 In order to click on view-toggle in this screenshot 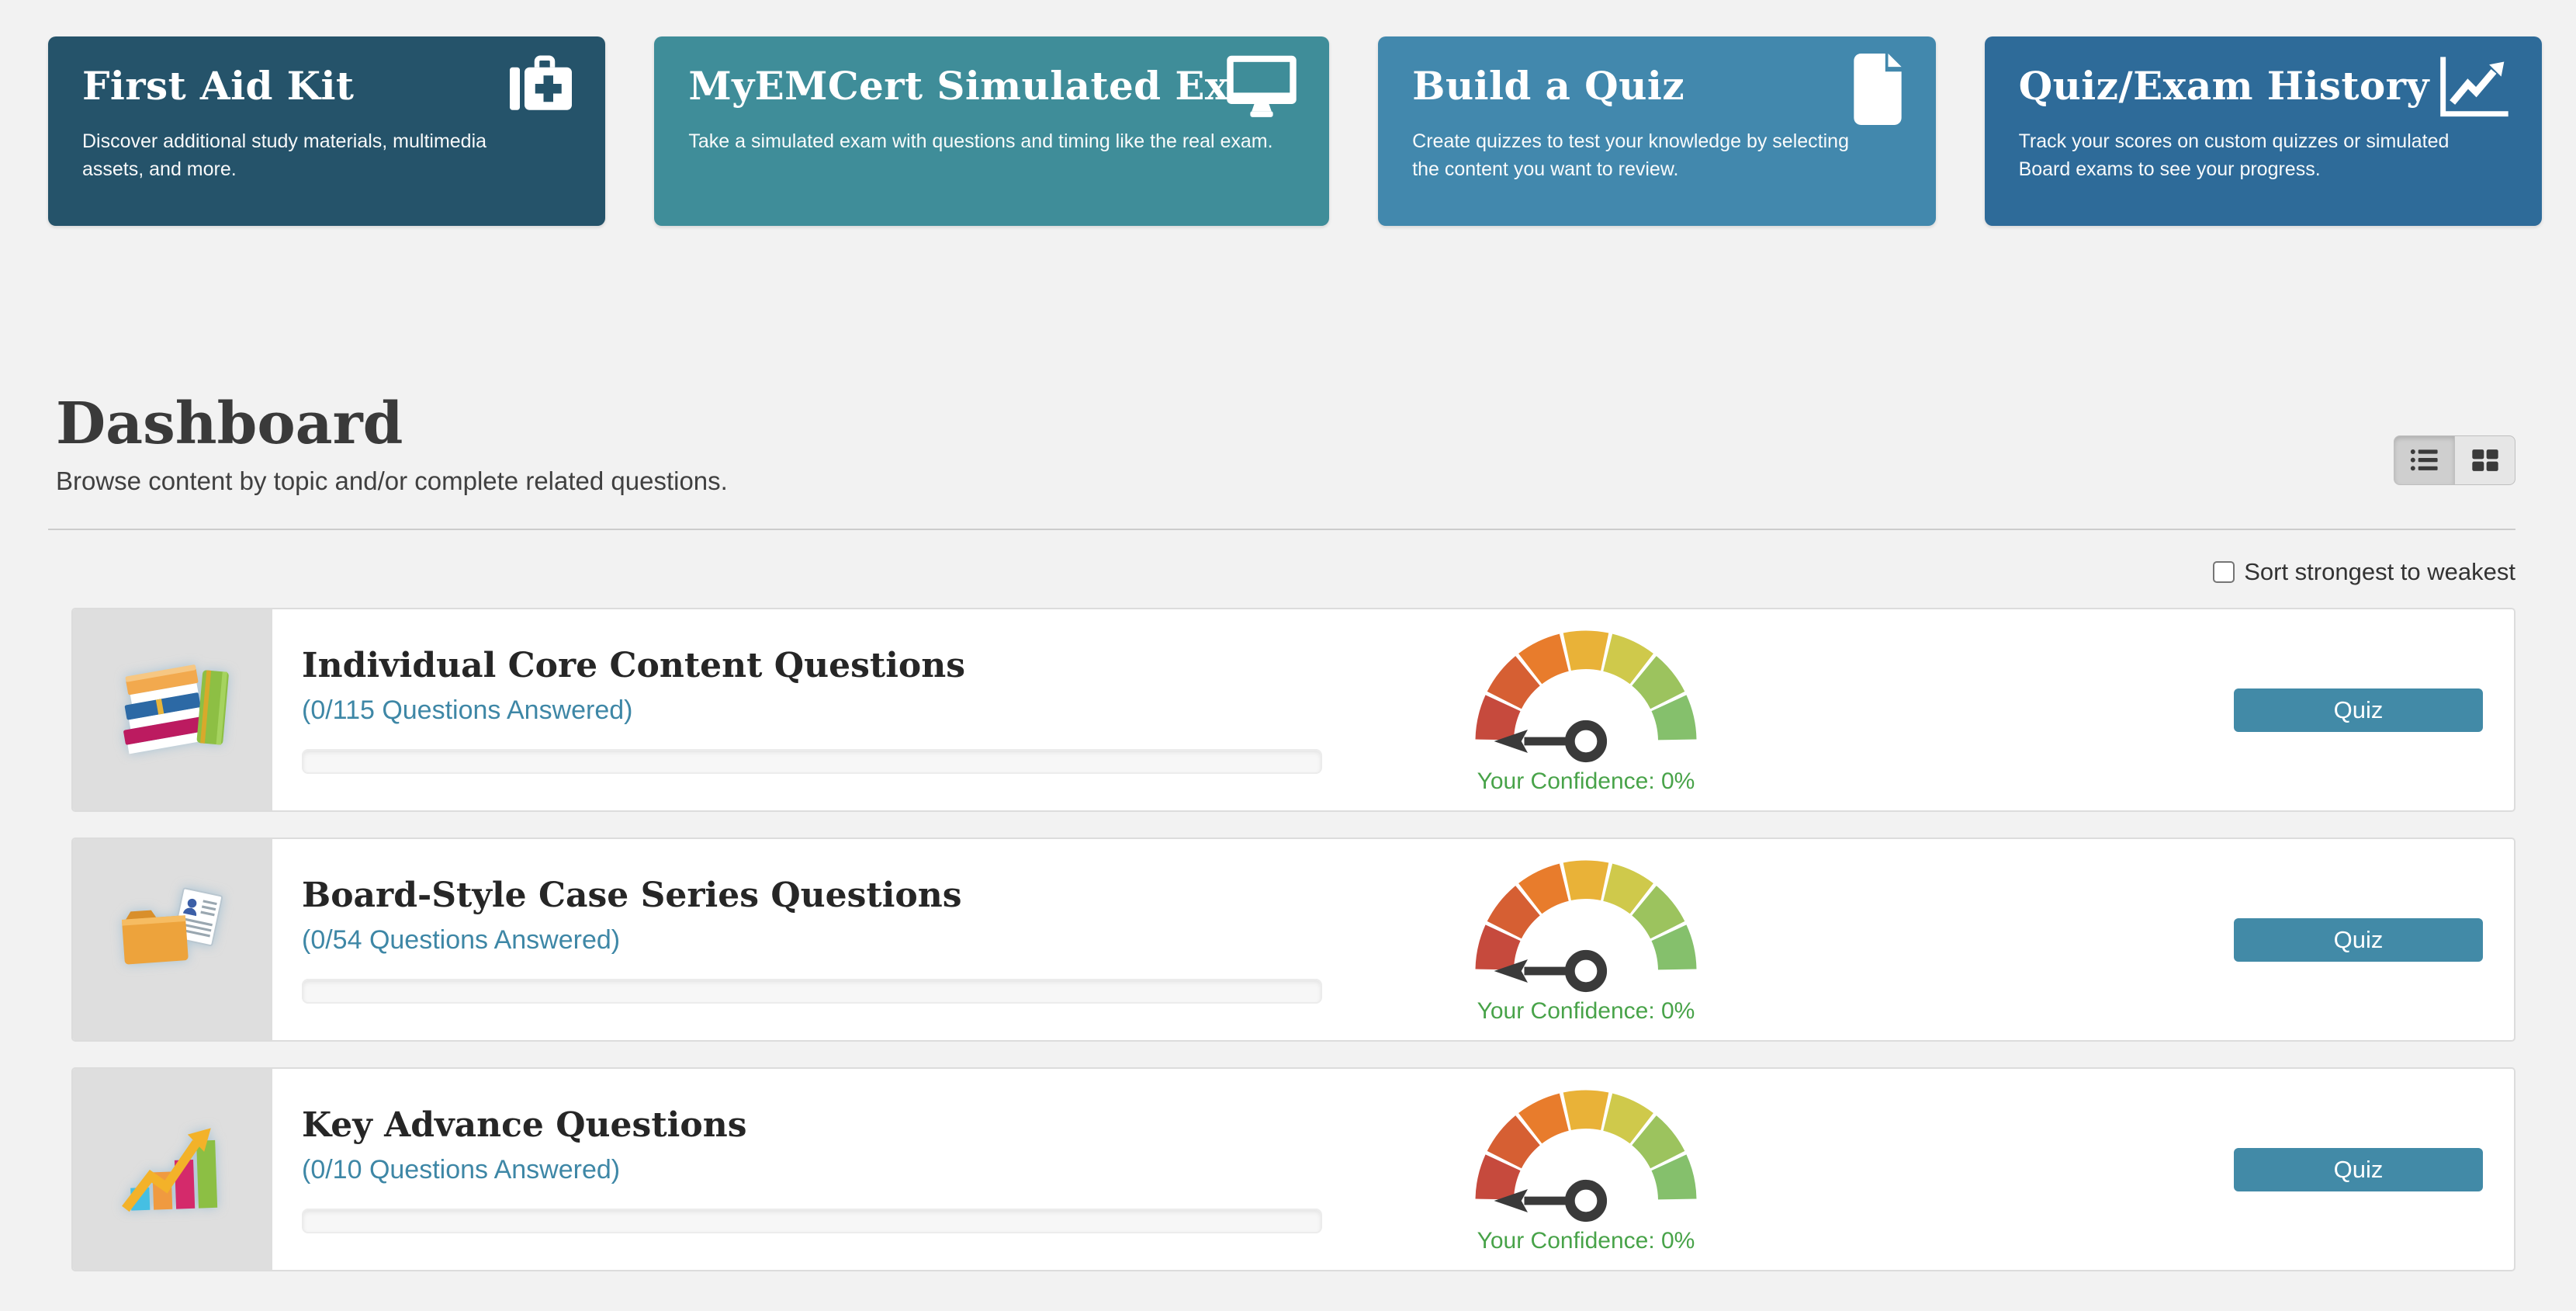, I will do `click(2454, 460)`.